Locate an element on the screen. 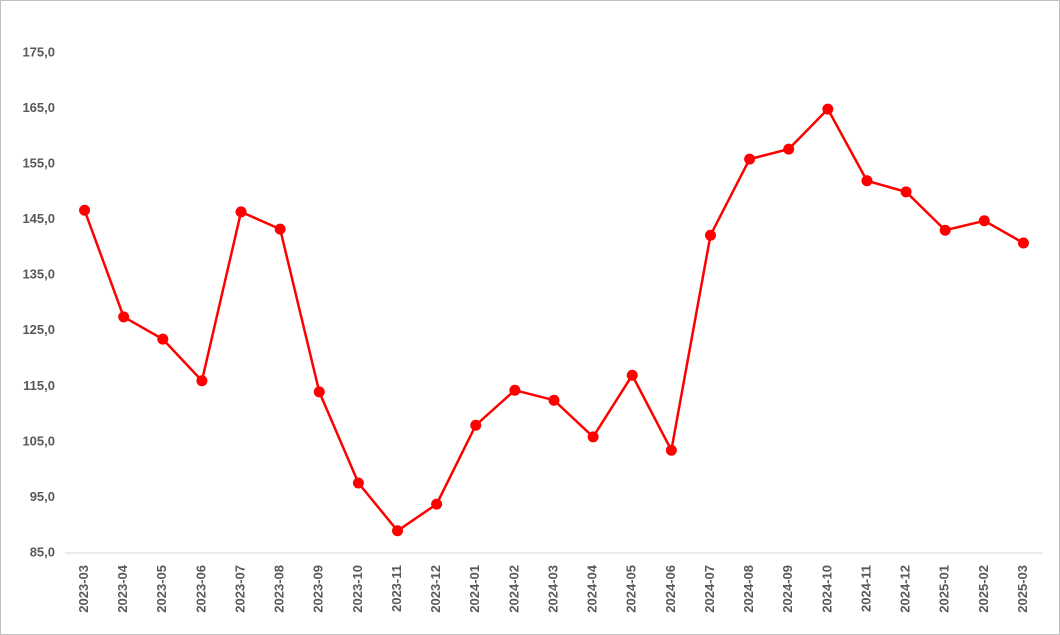 The image size is (1060, 635). x-tick-label: 2024-06 is located at coordinates (670, 589).